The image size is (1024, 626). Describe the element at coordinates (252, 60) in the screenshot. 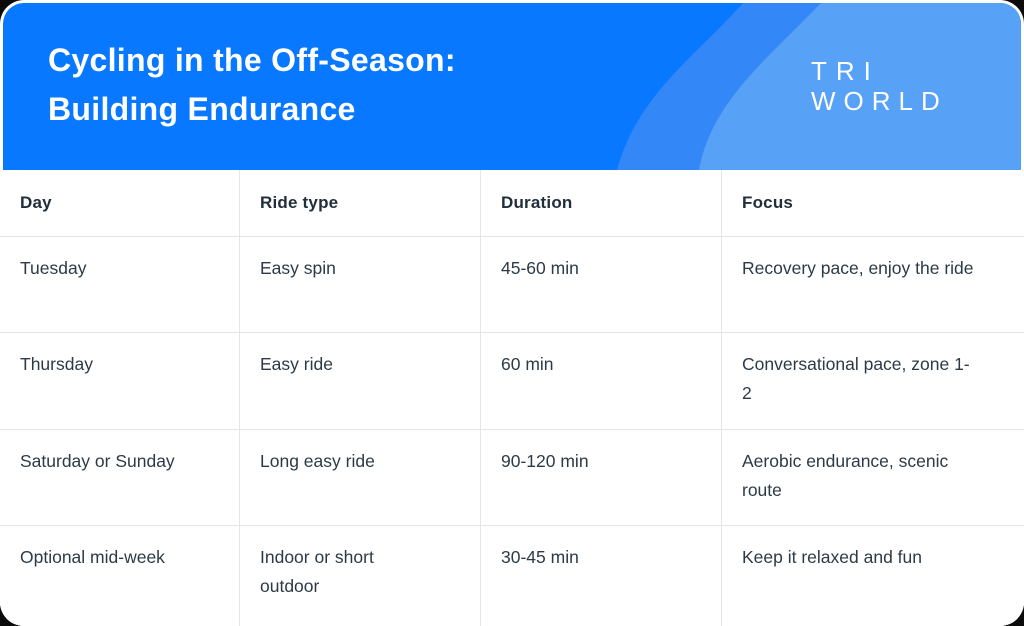

I see `page-title-line1: Cycling in the Off-Season:` at that location.